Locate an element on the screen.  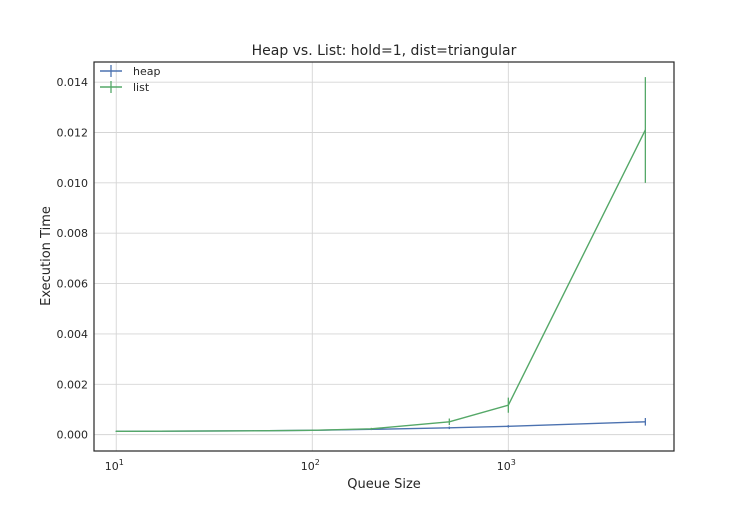
y-tick-label: 0.010 is located at coordinates (73, 183).